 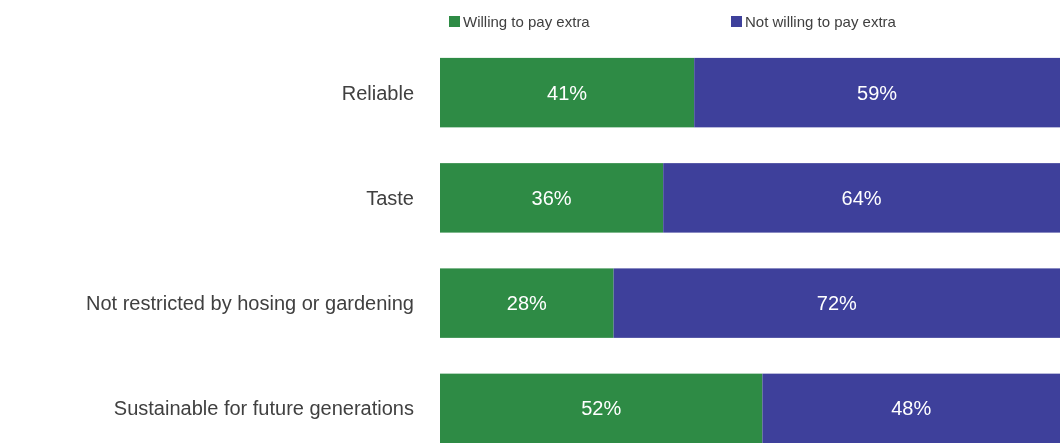 I want to click on data-label: 41%, so click(x=567, y=92).